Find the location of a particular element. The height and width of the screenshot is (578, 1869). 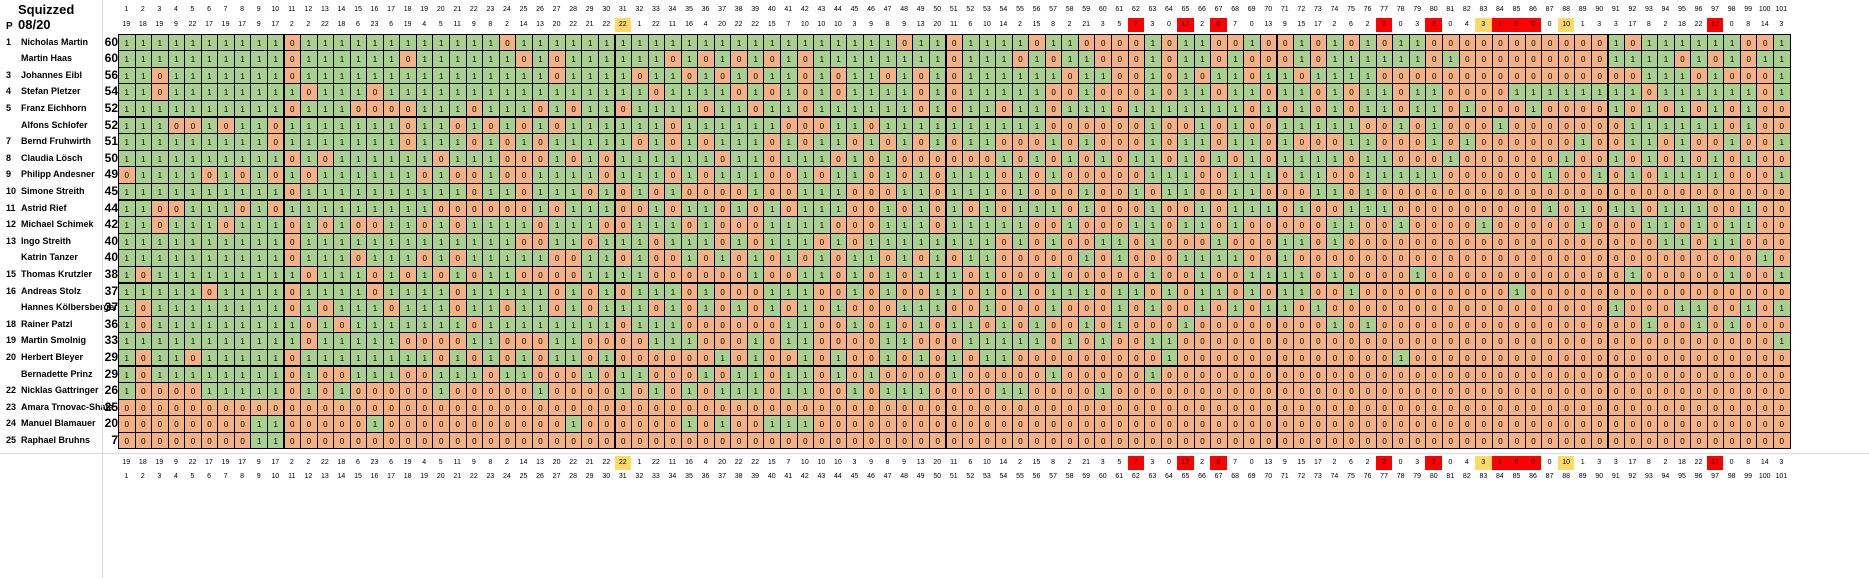

correct-count: 13 is located at coordinates (1268, 24).